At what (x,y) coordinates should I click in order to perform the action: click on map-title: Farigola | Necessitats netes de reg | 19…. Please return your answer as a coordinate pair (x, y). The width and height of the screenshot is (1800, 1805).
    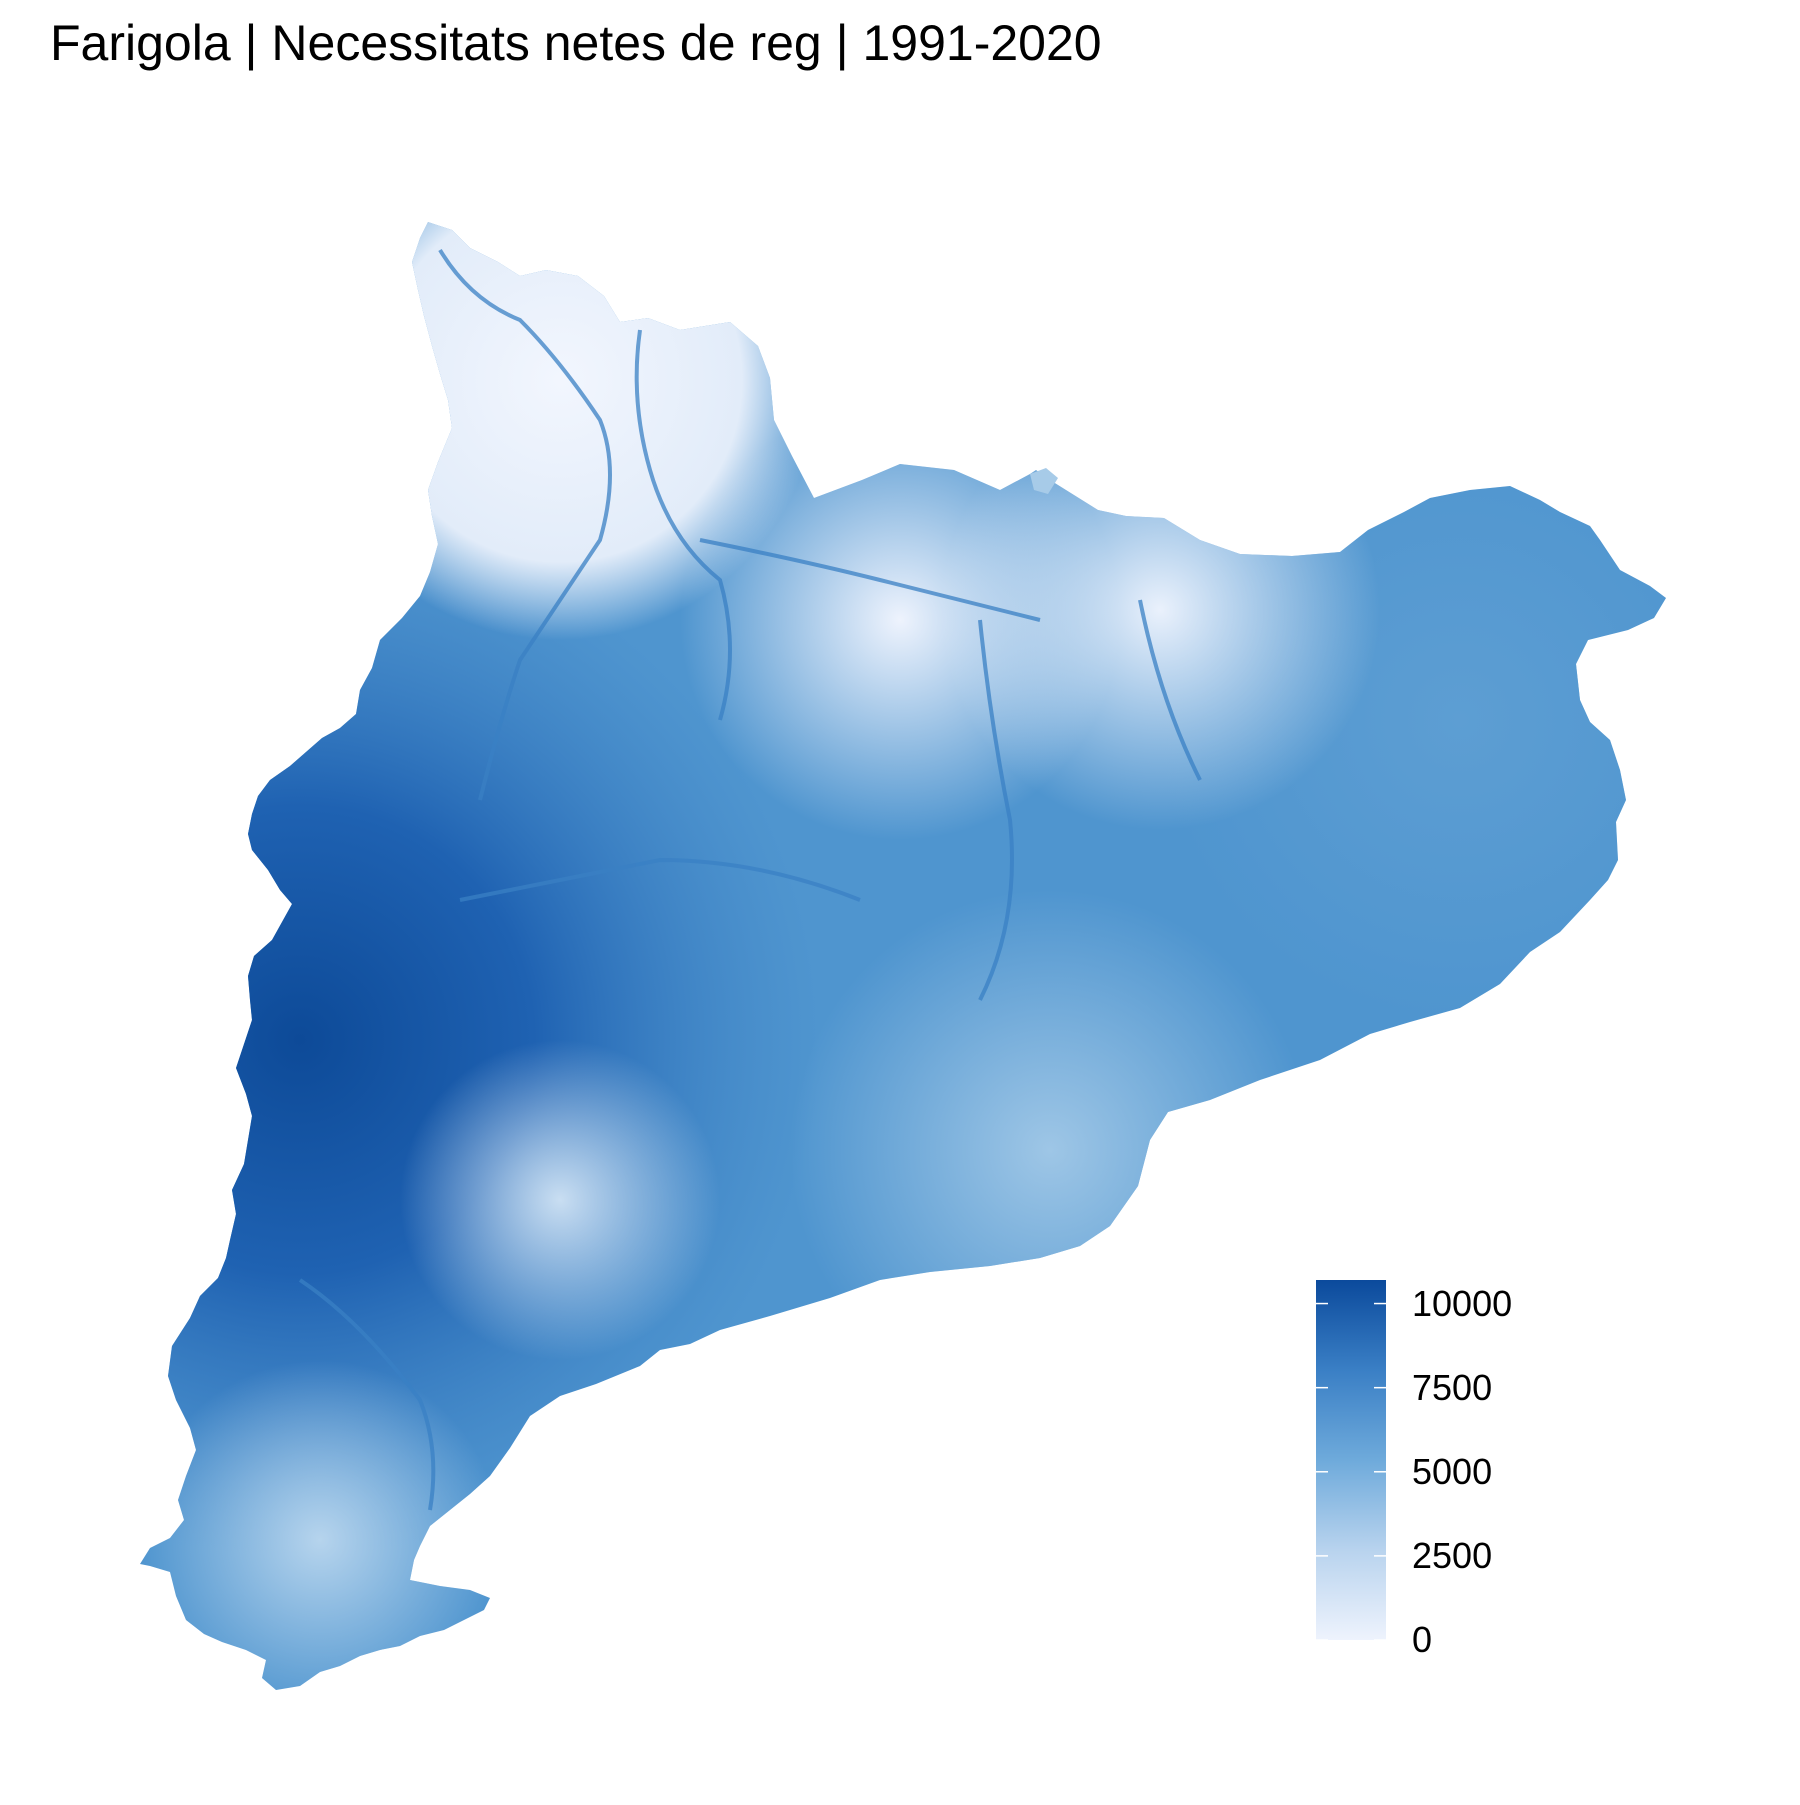
    Looking at the image, I should click on (576, 43).